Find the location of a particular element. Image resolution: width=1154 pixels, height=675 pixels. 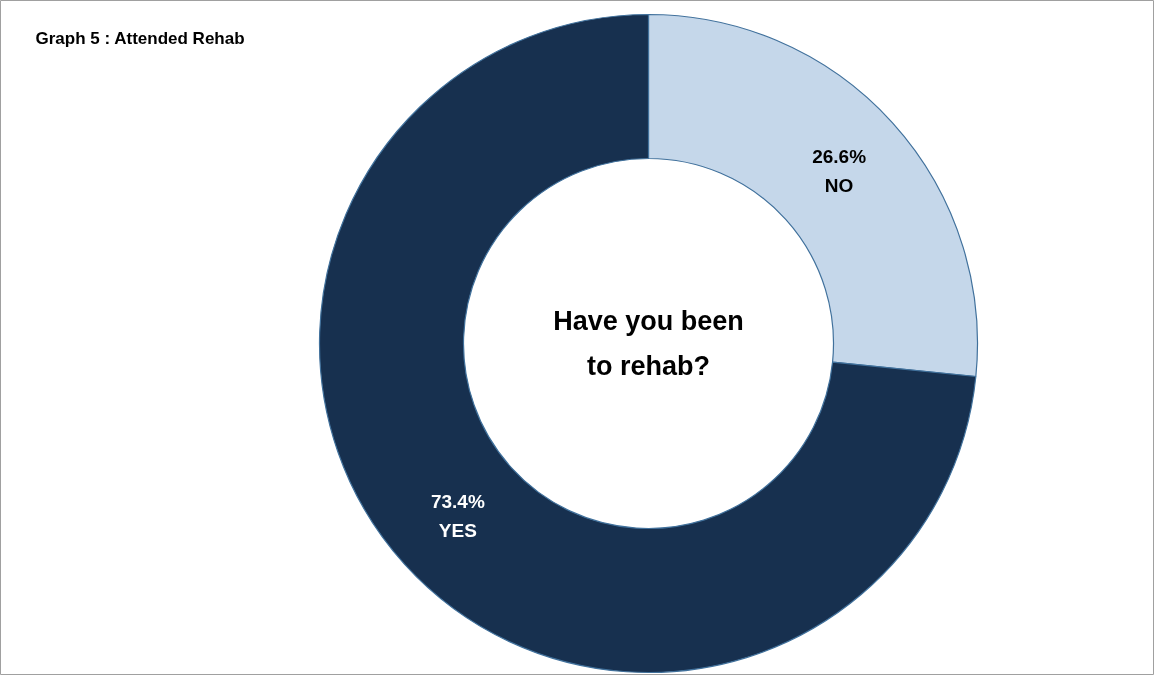

text: Have you been to rehab? is located at coordinates (648, 343).